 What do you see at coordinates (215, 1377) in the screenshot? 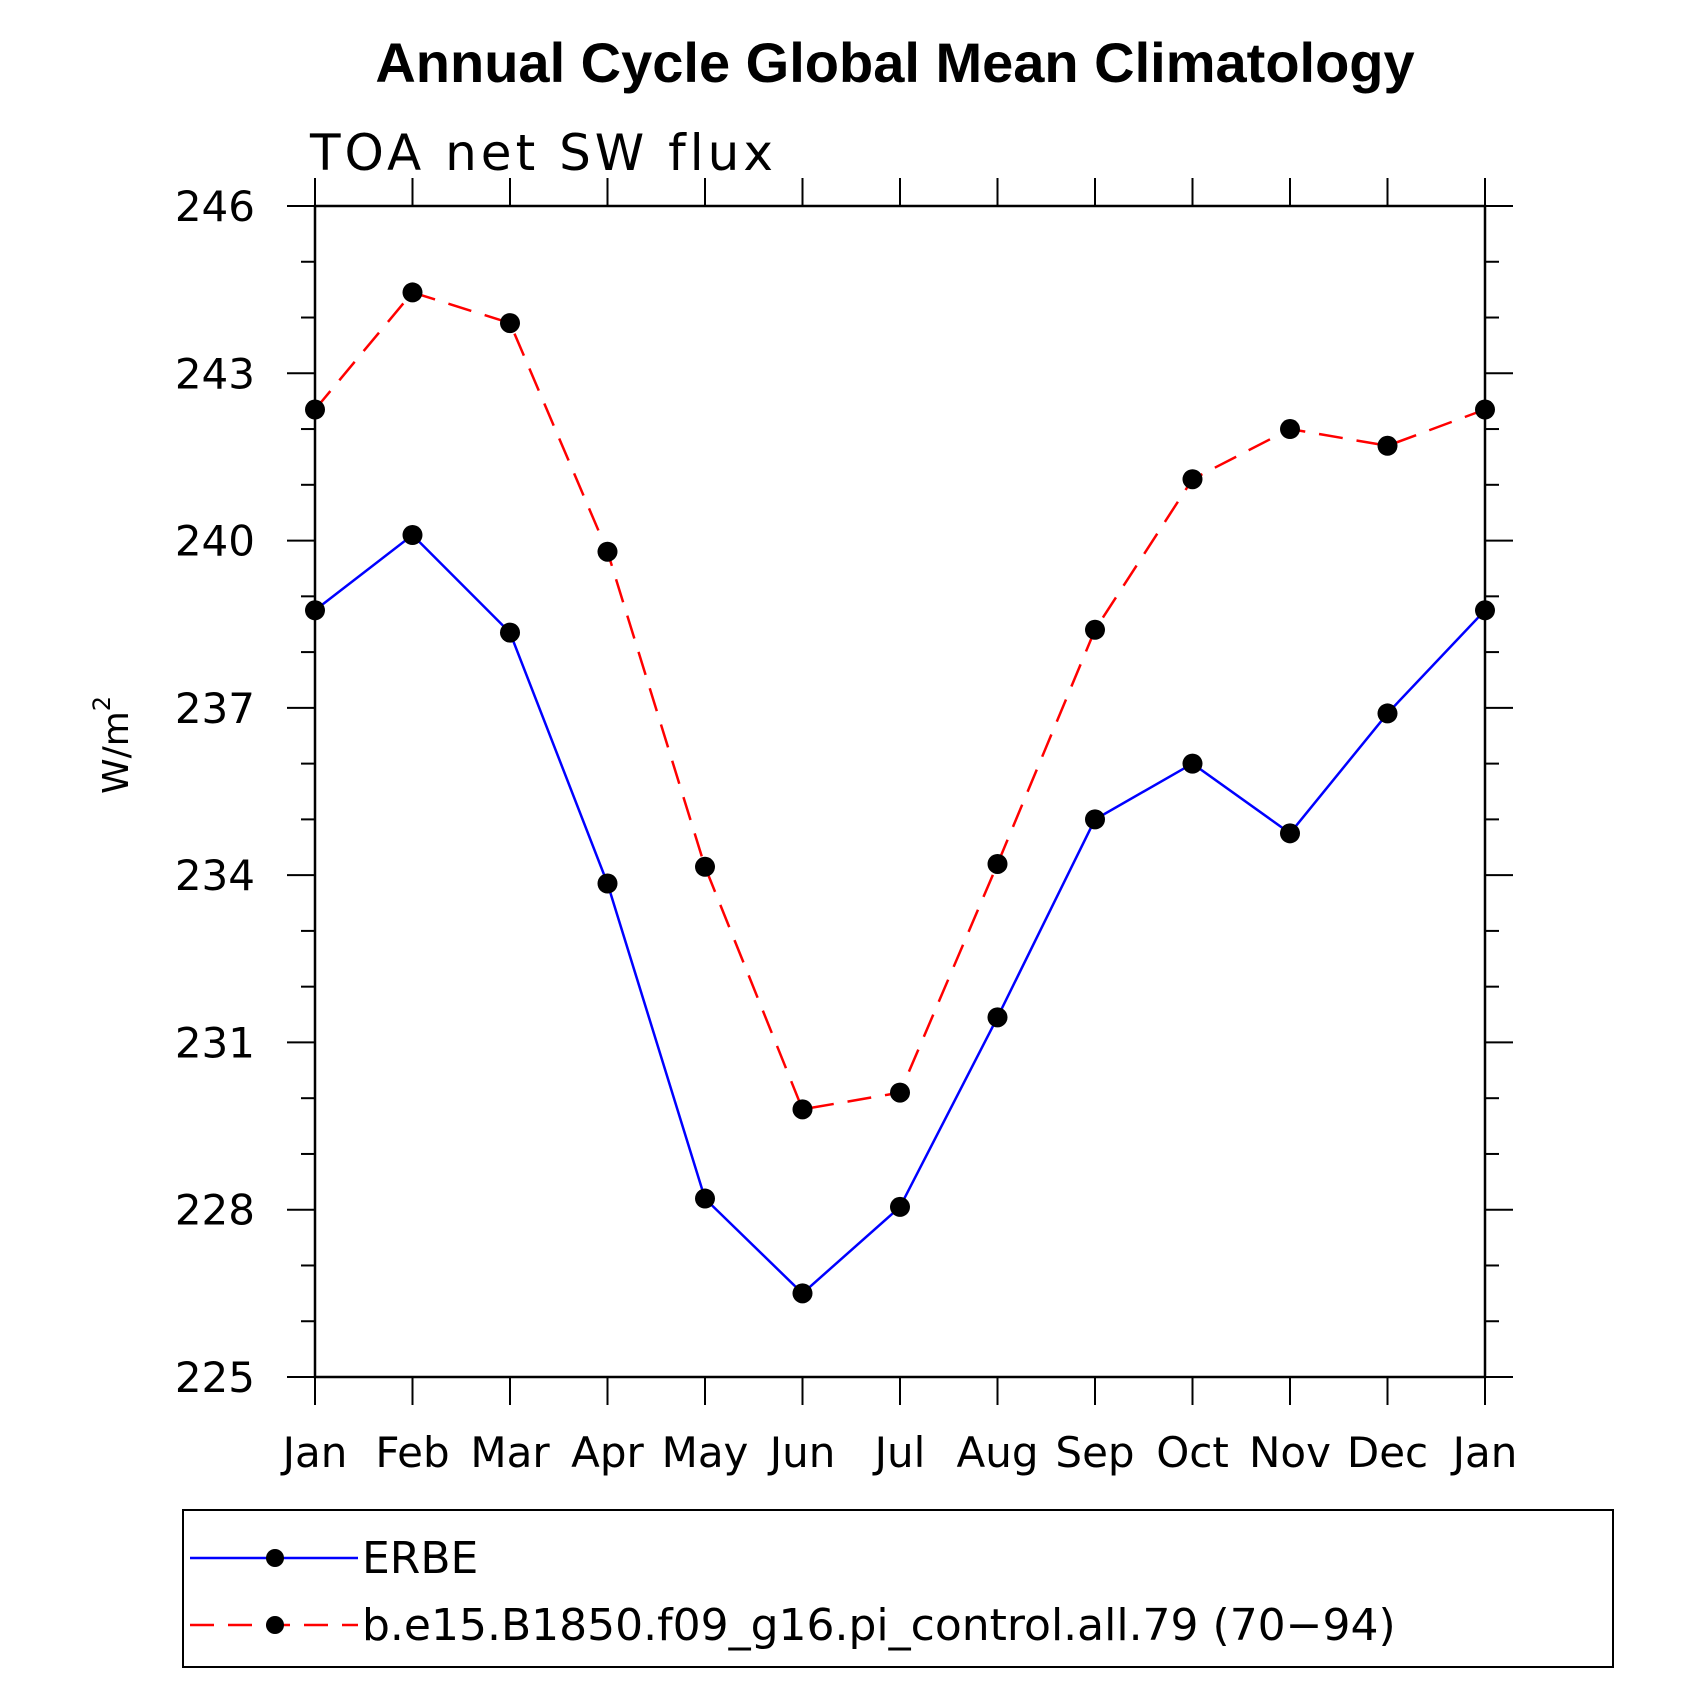
I see `y-tick-label: 225` at bounding box center [215, 1377].